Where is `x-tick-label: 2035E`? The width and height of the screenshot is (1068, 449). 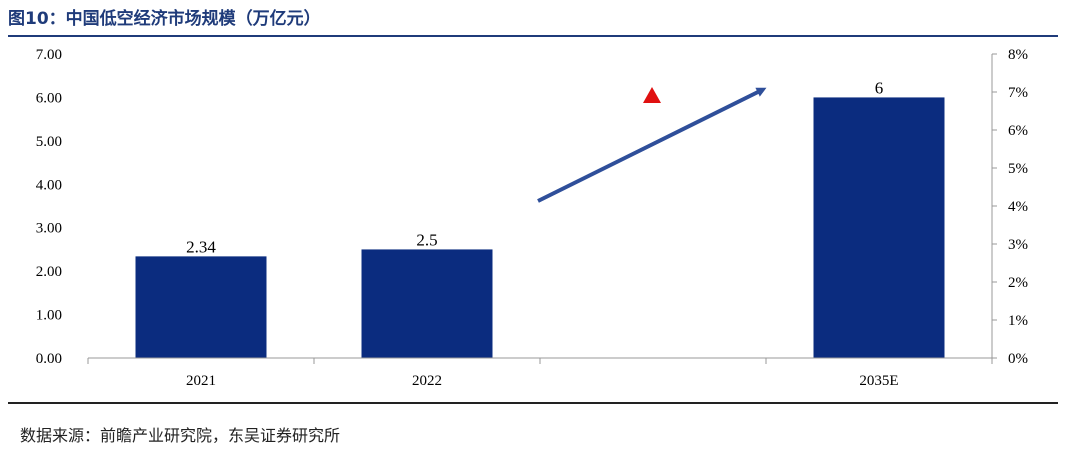
x-tick-label: 2035E is located at coordinates (878, 381).